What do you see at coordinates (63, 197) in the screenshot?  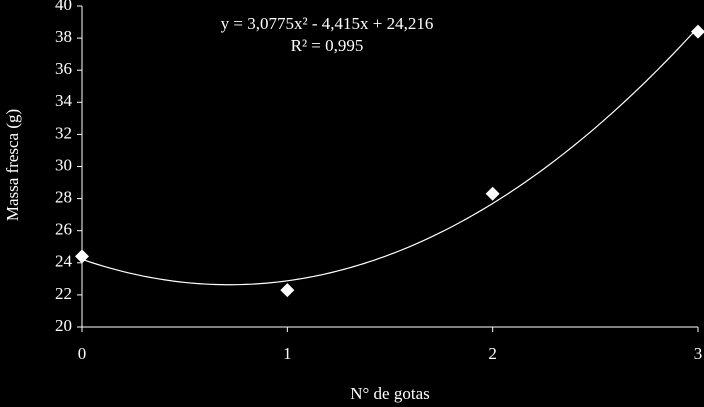 I see `y-tick-label: 28` at bounding box center [63, 197].